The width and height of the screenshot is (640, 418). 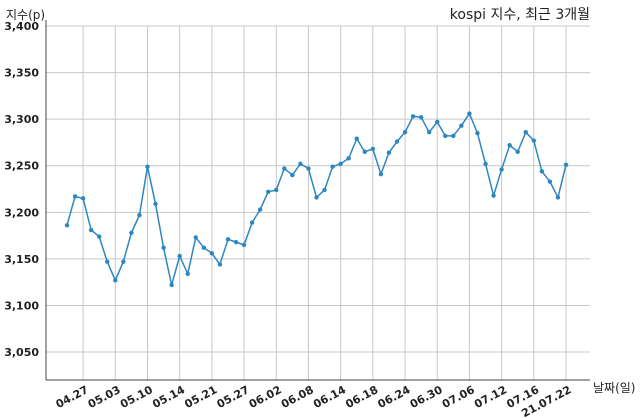 What do you see at coordinates (21, 259) in the screenshot?
I see `y-tick-label: 3,150` at bounding box center [21, 259].